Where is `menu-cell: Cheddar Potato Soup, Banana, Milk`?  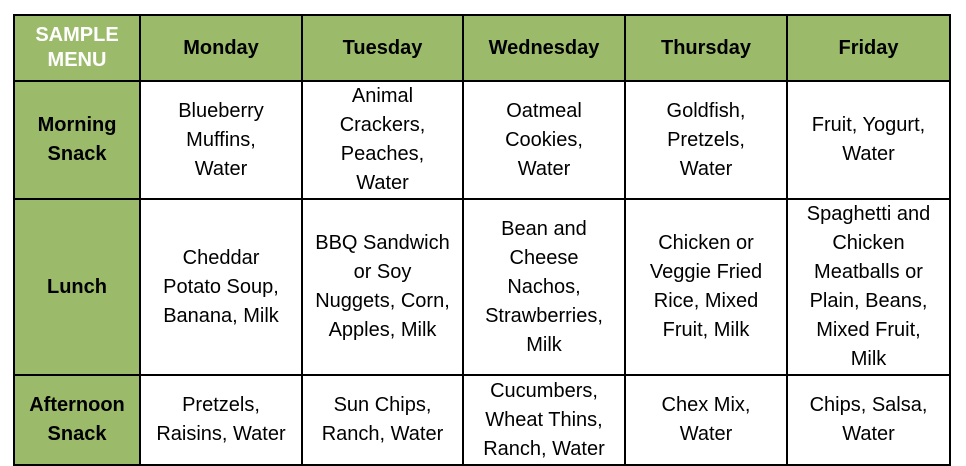 menu-cell: Cheddar Potato Soup, Banana, Milk is located at coordinates (221, 287).